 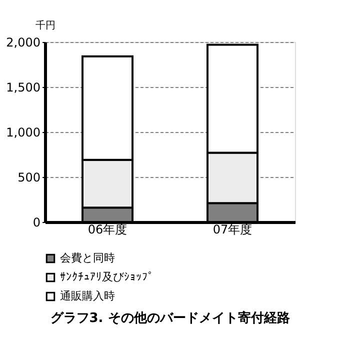 What do you see at coordinates (170, 318) in the screenshot?
I see `text: グラフ3. その他のバードメイト寄付経路` at bounding box center [170, 318].